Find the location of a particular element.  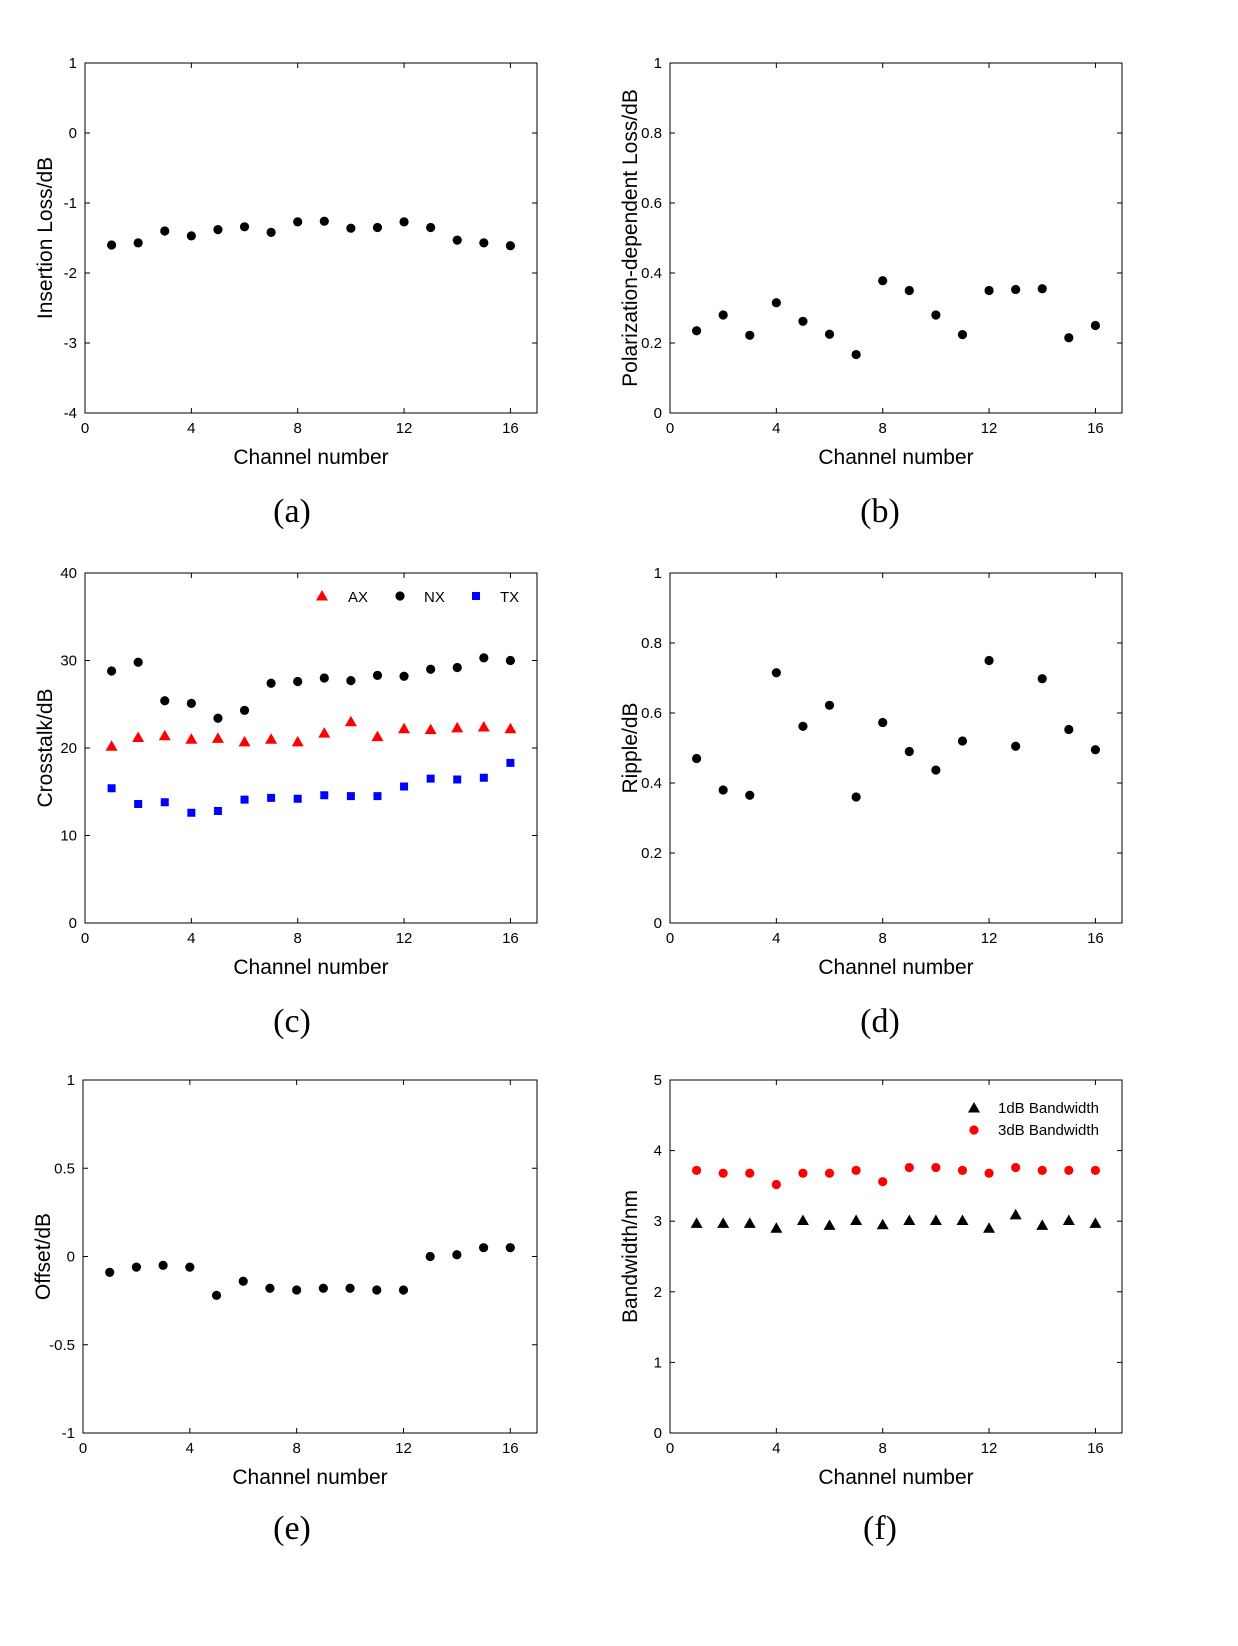

y-tick-label: 0.2 is located at coordinates (651, 853).